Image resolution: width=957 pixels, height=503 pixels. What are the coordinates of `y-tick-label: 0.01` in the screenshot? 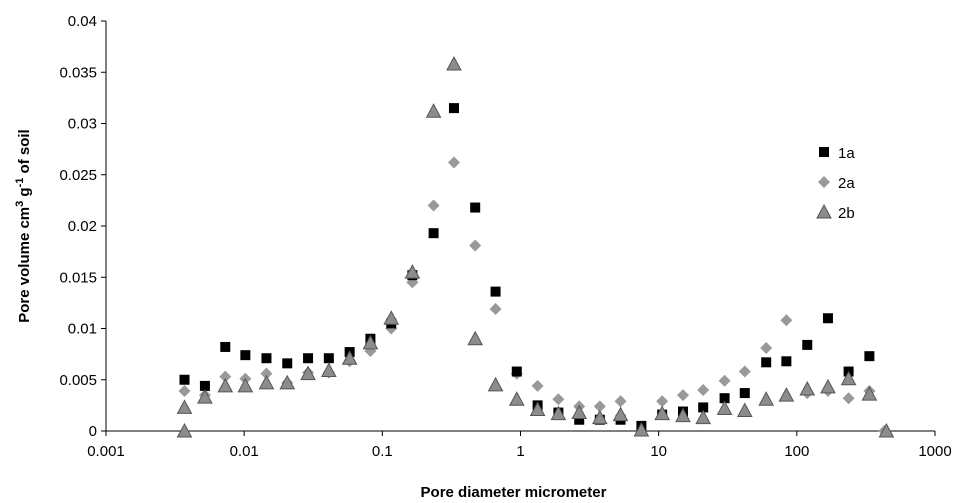 It's located at (82, 329).